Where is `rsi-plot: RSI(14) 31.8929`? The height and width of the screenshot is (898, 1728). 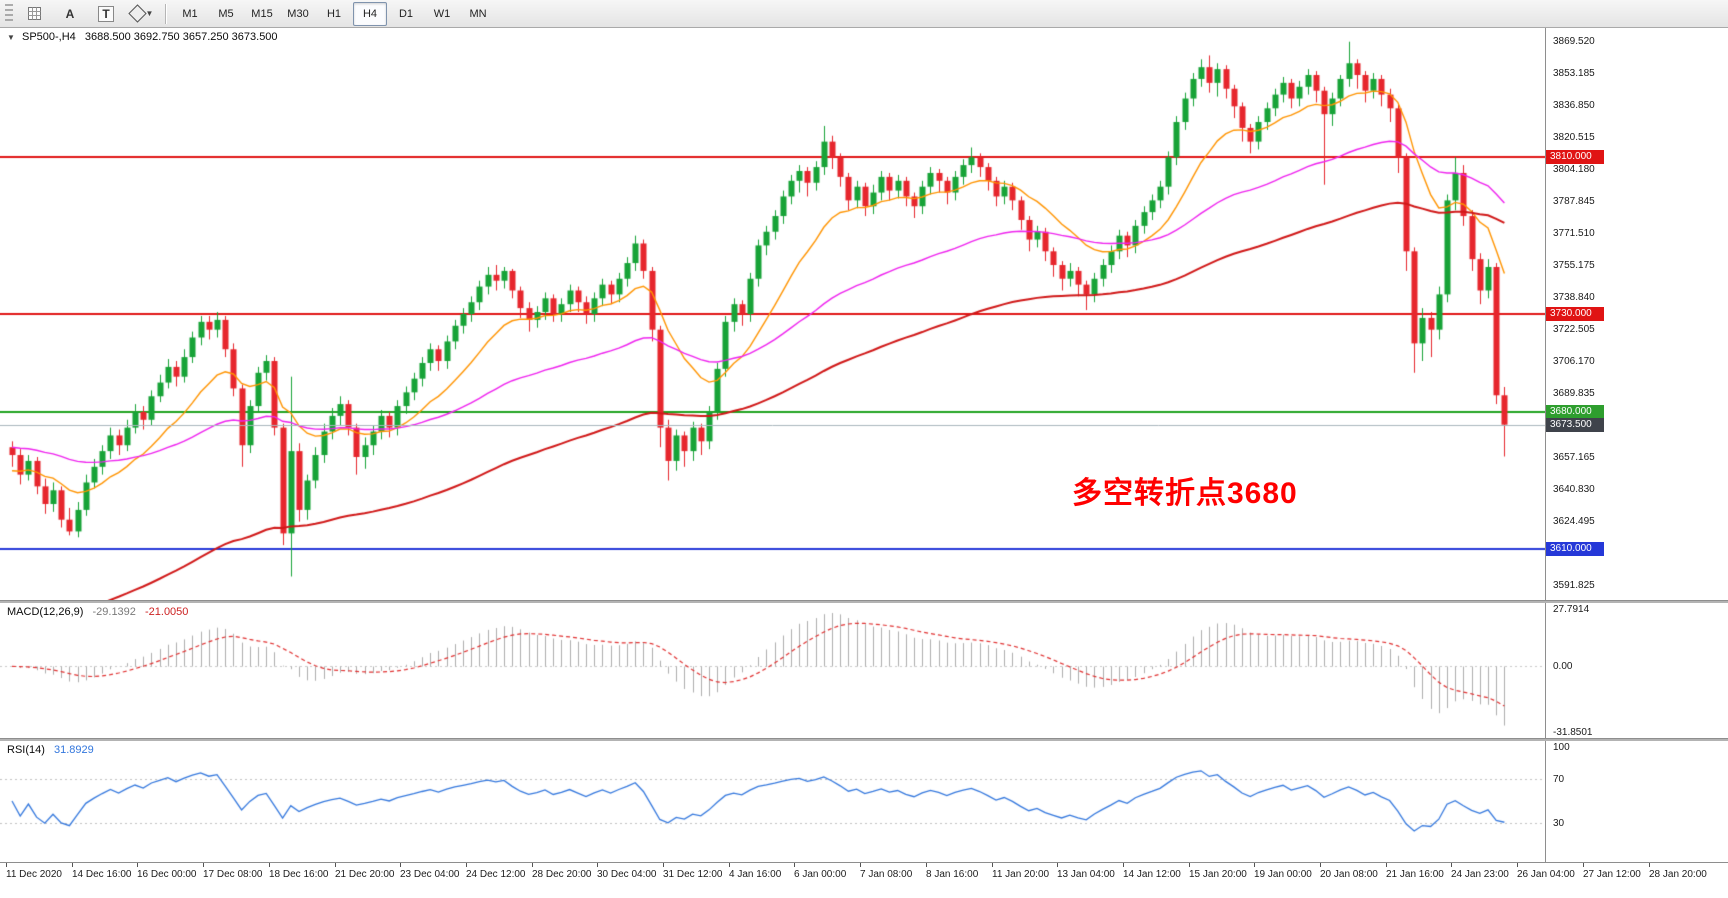
rsi-plot: RSI(14) 31.8929 is located at coordinates (772, 801).